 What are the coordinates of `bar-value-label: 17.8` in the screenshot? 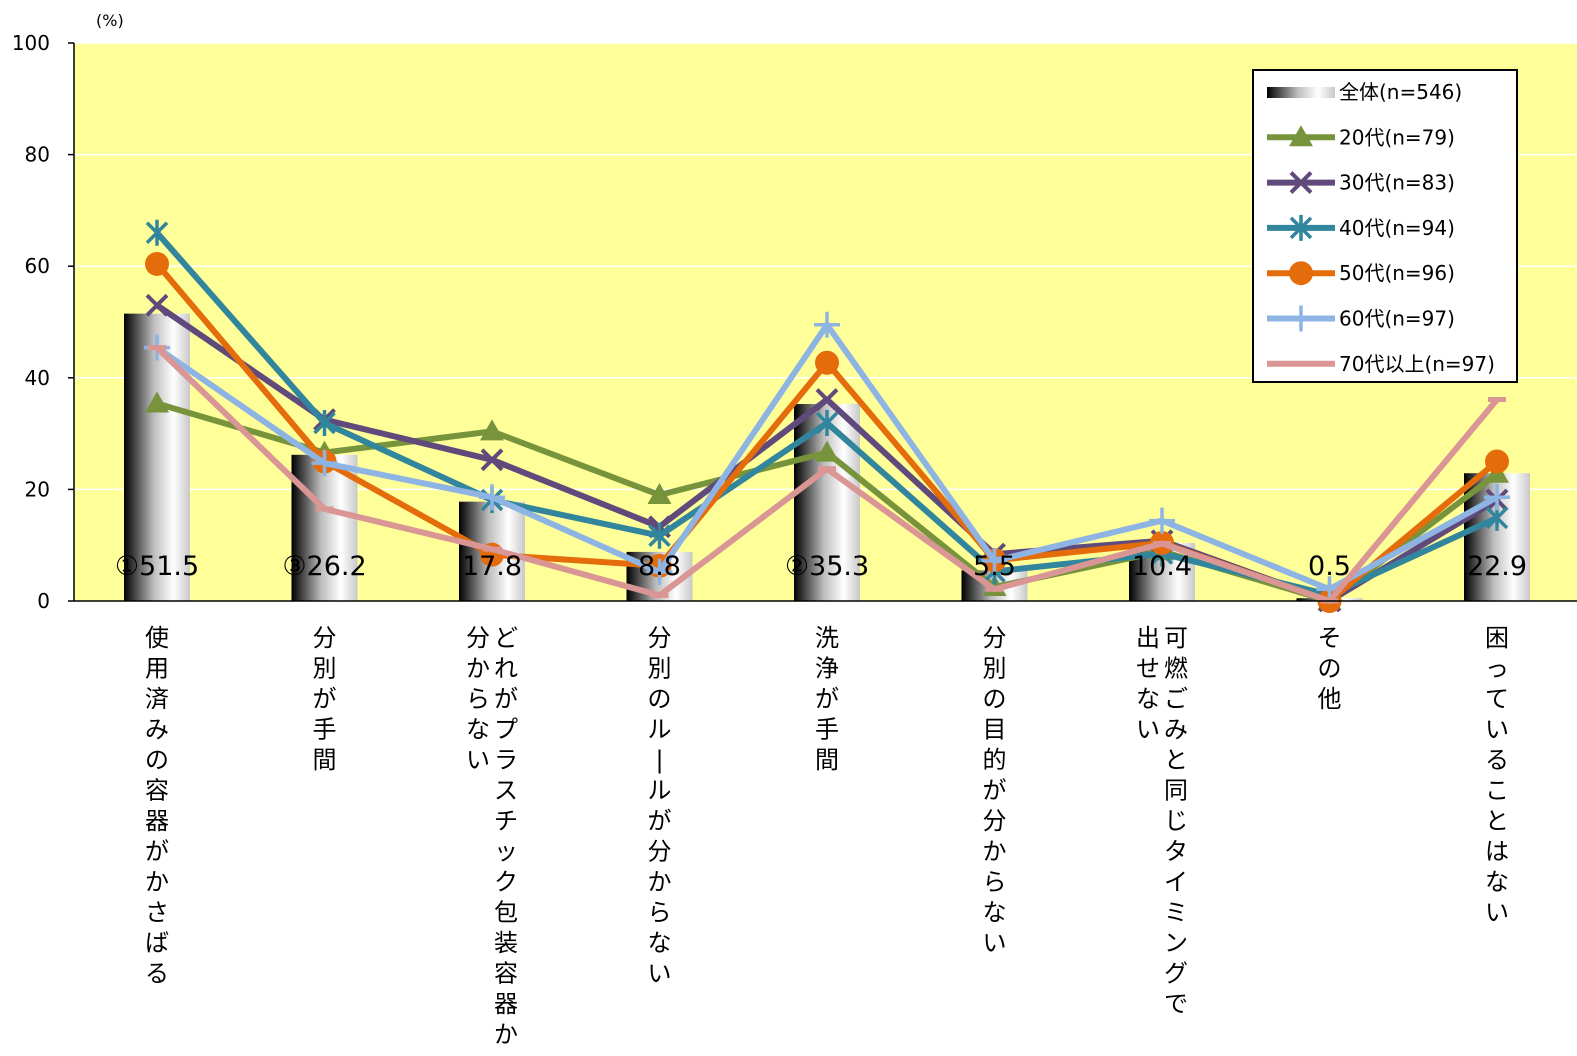 It's located at (492, 566).